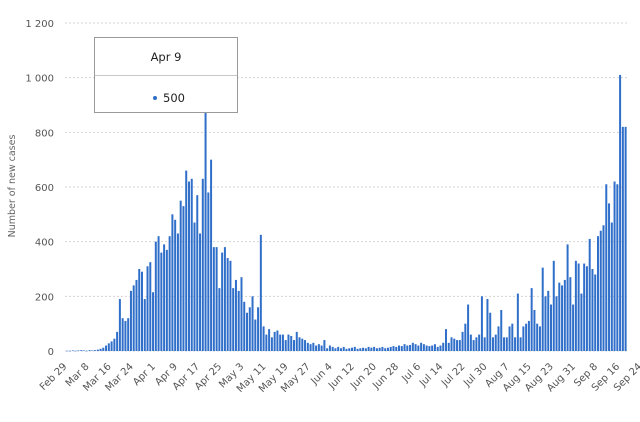 The width and height of the screenshot is (640, 422). I want to click on y-tick-label: 1 000, so click(39, 79).